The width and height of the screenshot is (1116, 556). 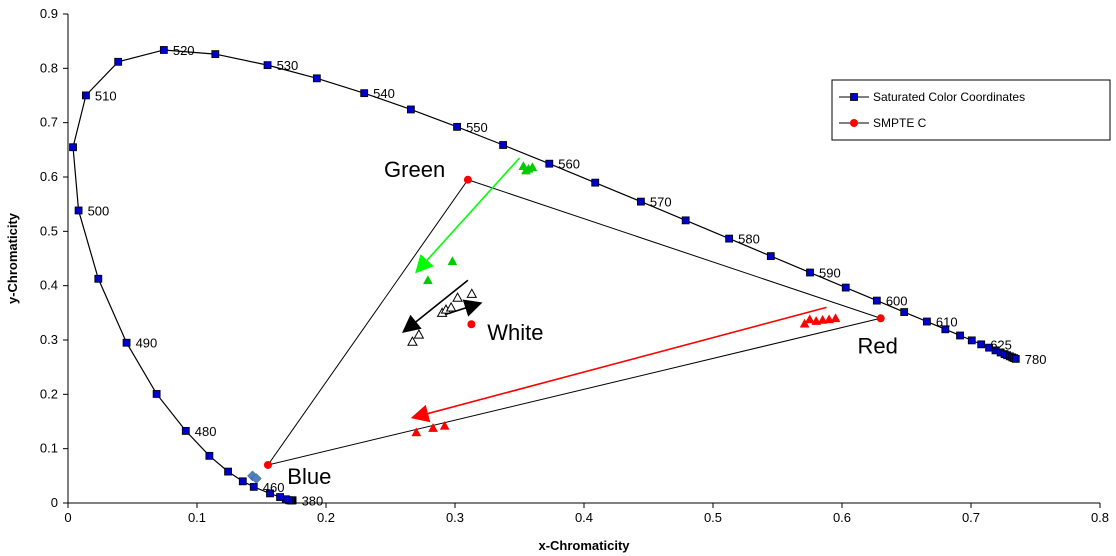 I want to click on x-tick-label: 0.6, so click(x=842, y=517).